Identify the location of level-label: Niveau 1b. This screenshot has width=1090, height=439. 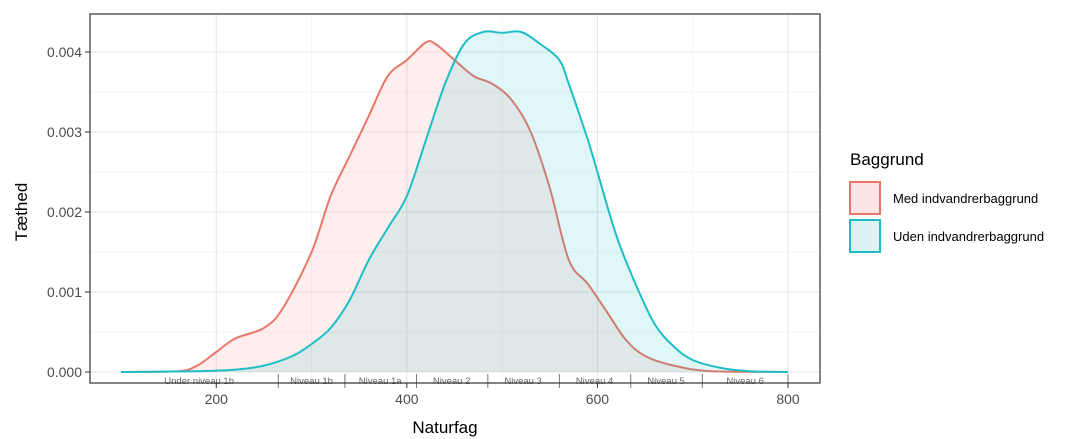
(311, 381).